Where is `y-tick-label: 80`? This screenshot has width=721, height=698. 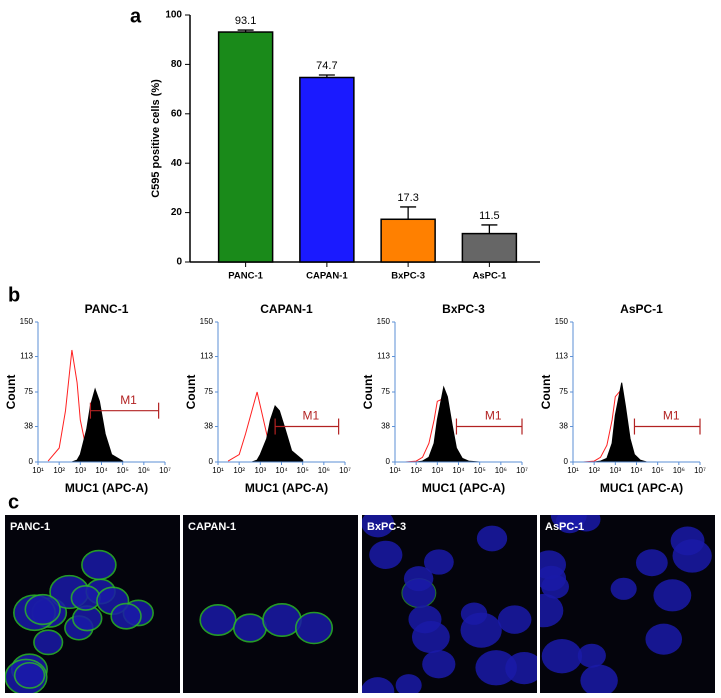
y-tick-label: 80 is located at coordinates (177, 64).